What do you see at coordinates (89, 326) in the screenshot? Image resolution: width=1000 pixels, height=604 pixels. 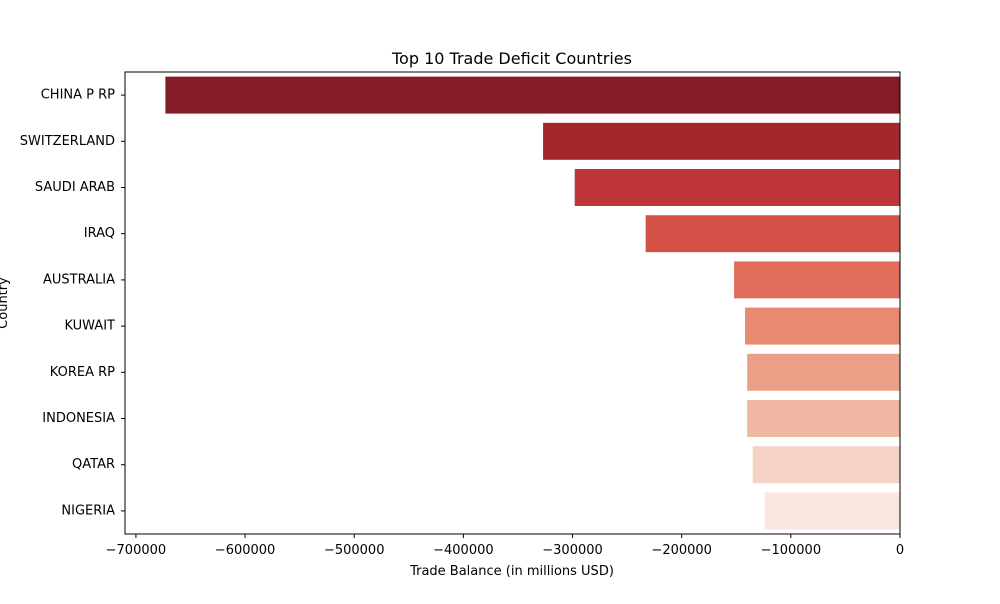 I see `y-tick-label: KUWAIT` at bounding box center [89, 326].